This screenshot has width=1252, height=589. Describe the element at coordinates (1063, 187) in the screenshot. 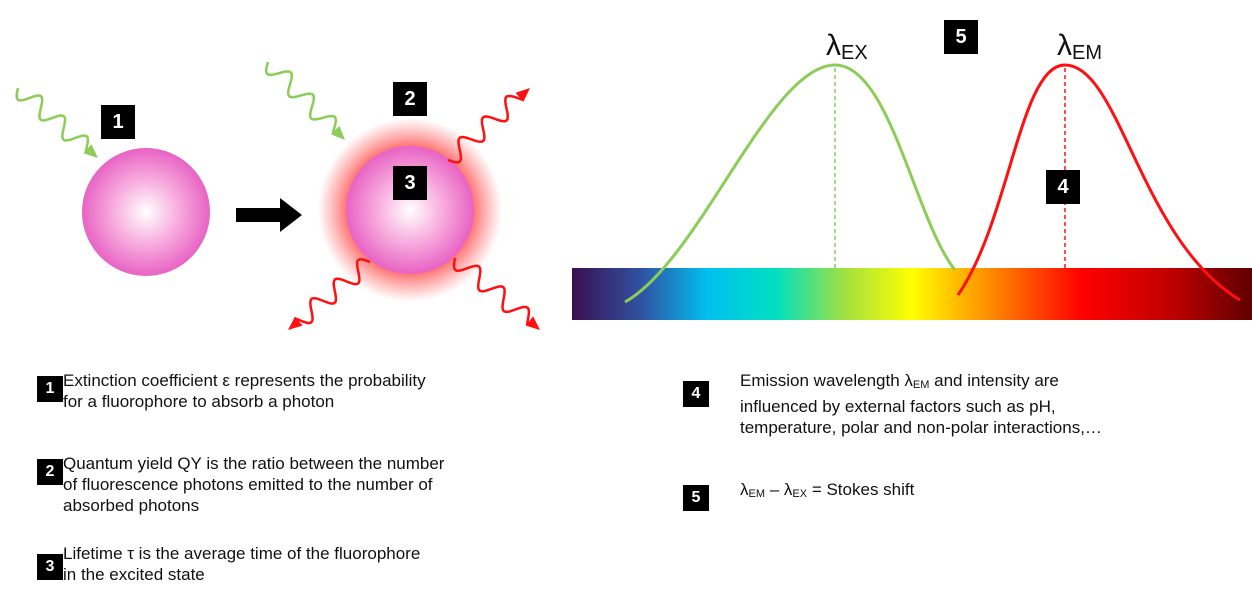

I see `badge: 4` at that location.